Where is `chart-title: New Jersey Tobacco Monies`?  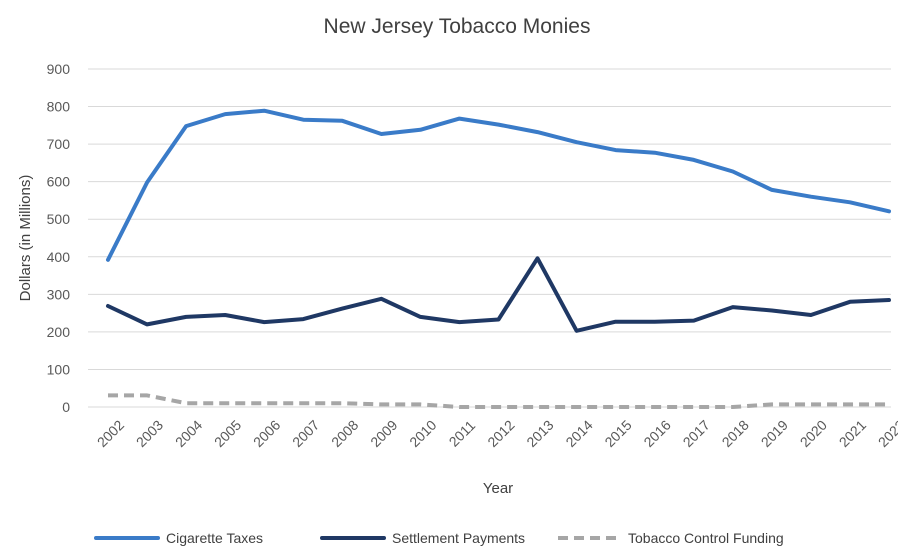
chart-title: New Jersey Tobacco Monies is located at coordinates (457, 26).